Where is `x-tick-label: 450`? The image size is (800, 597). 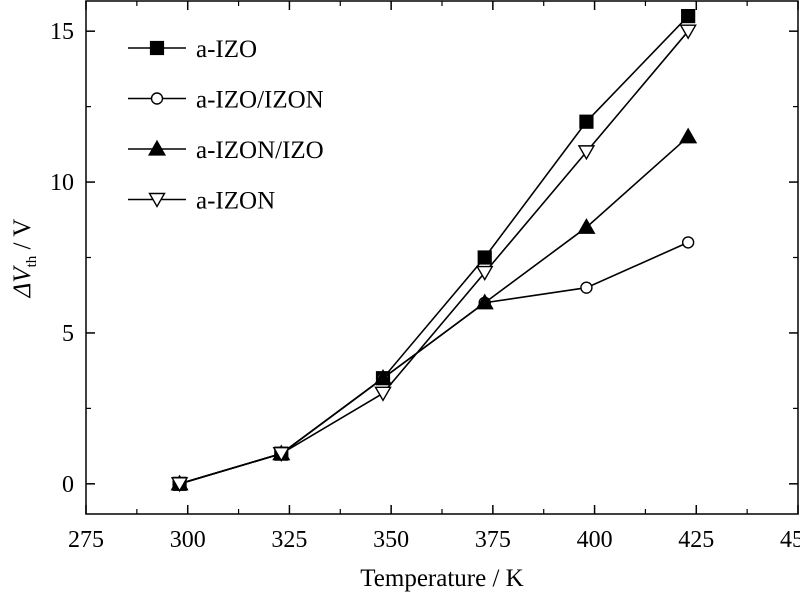
x-tick-label: 450 is located at coordinates (790, 540).